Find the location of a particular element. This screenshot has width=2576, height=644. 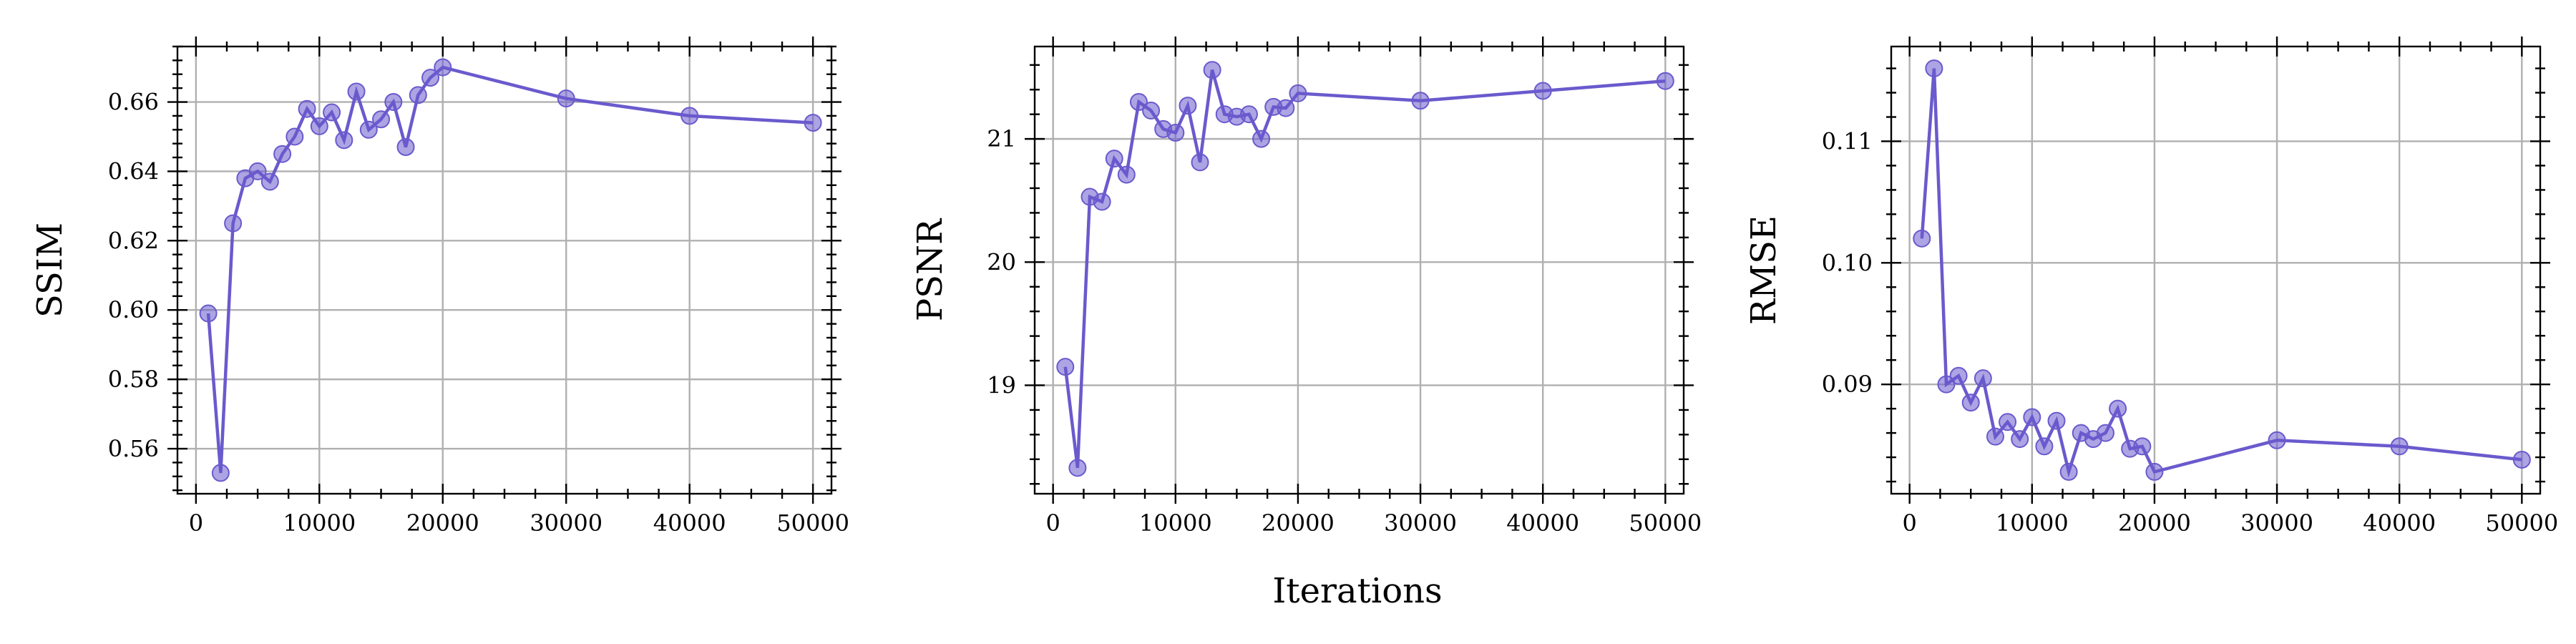

ssim-xtick-label: 40000 is located at coordinates (689, 523).